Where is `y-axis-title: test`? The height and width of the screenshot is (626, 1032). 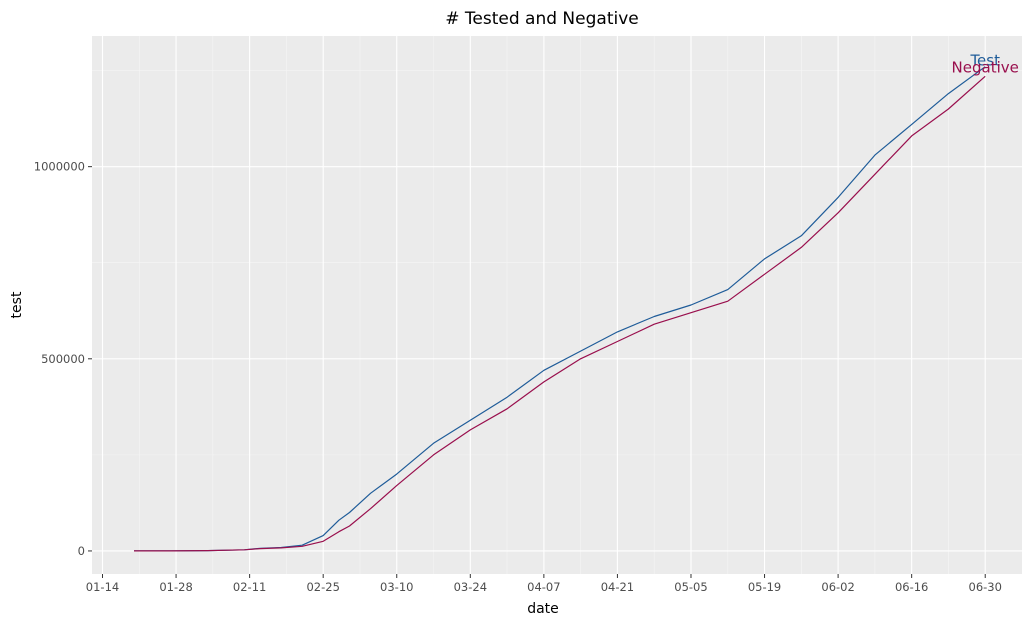
y-axis-title: test is located at coordinates (17, 304).